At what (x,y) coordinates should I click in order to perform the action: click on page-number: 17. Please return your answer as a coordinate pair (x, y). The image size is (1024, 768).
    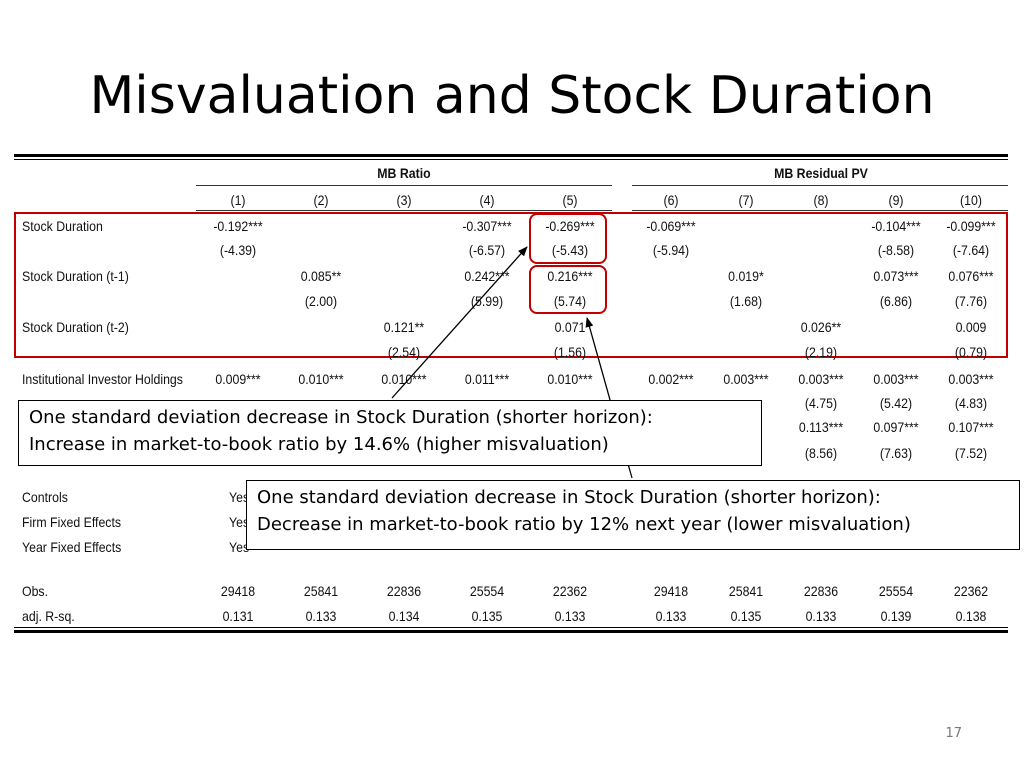
    Looking at the image, I should click on (953, 733).